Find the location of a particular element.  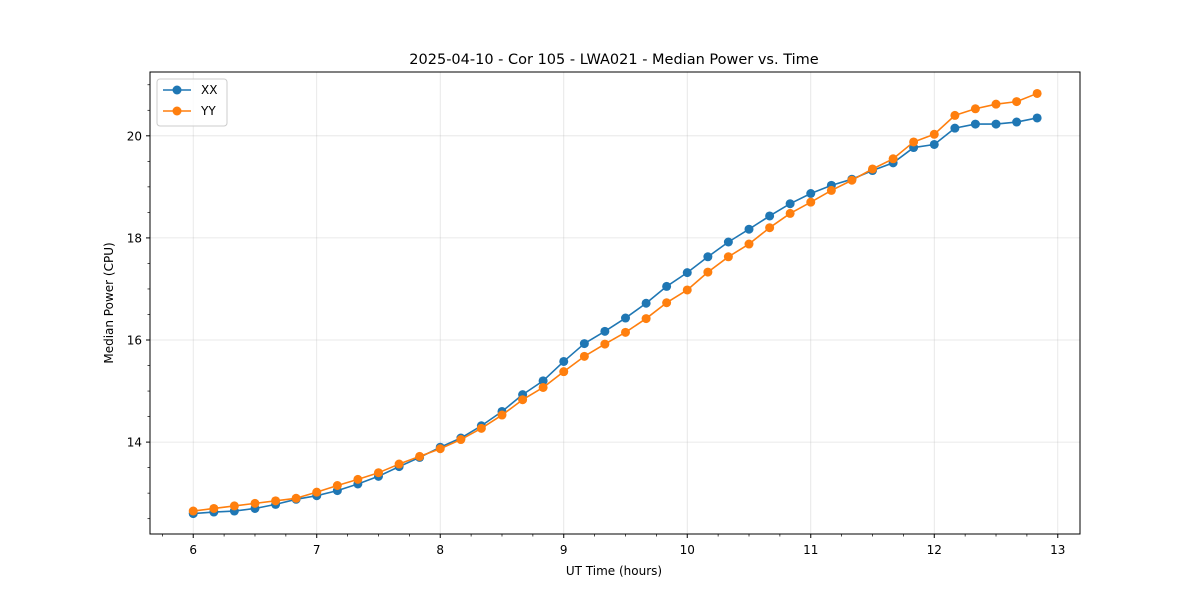

legend: XX YY is located at coordinates (192, 102).